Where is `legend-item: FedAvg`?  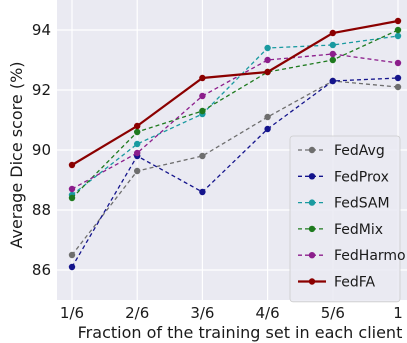
legend-item: FedAvg is located at coordinates (341, 151).